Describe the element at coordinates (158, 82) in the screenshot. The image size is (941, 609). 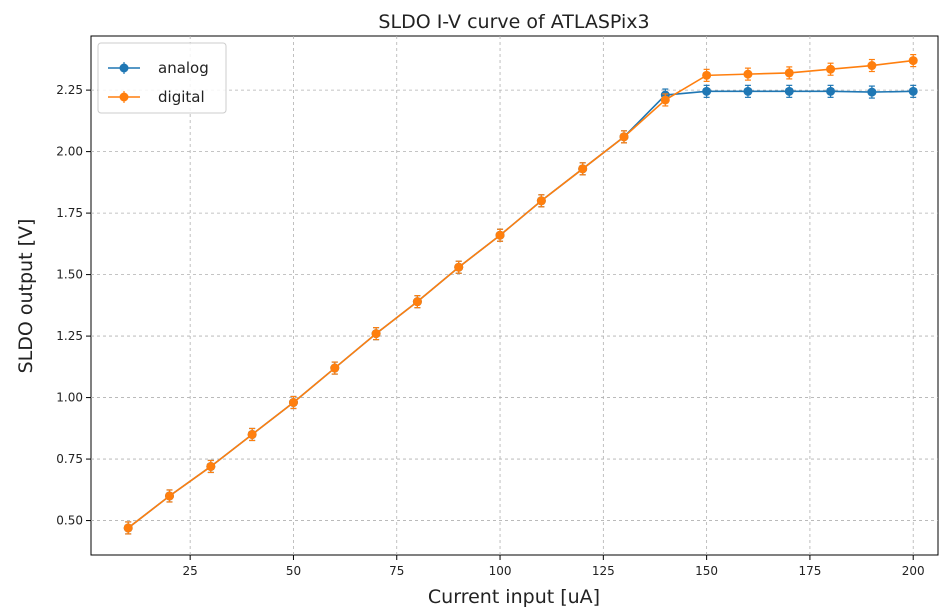
I see `legend-entries: analog digital` at that location.